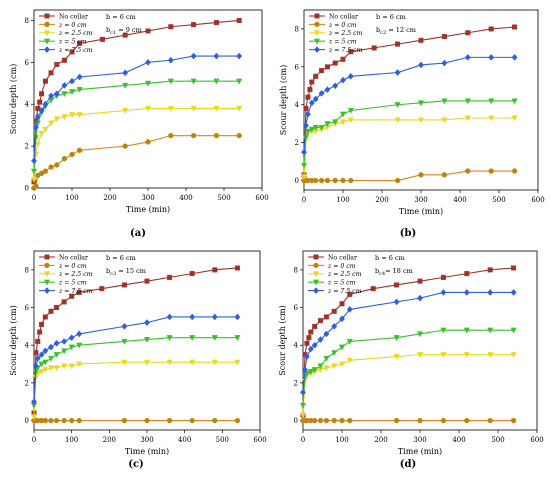 The image size is (550, 480). Describe the element at coordinates (136, 420) in the screenshot. I see `series-z-0-cm` at that location.